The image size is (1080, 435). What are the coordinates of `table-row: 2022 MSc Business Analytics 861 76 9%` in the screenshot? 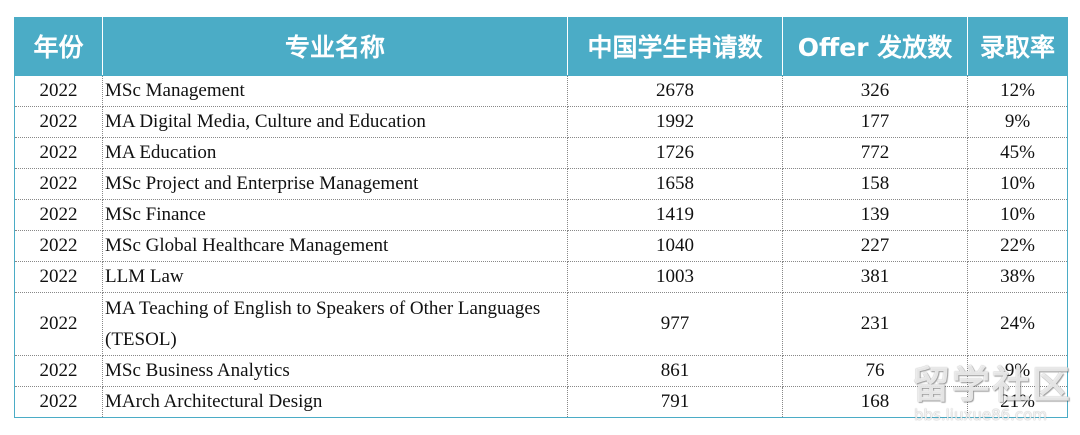 It's located at (541, 371).